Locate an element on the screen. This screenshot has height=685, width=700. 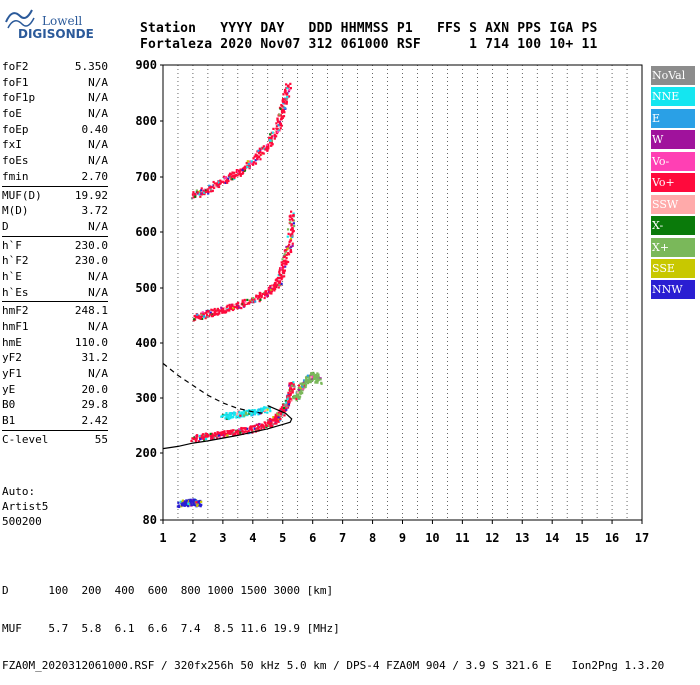
param-name: yE is located at coordinates (9, 389).